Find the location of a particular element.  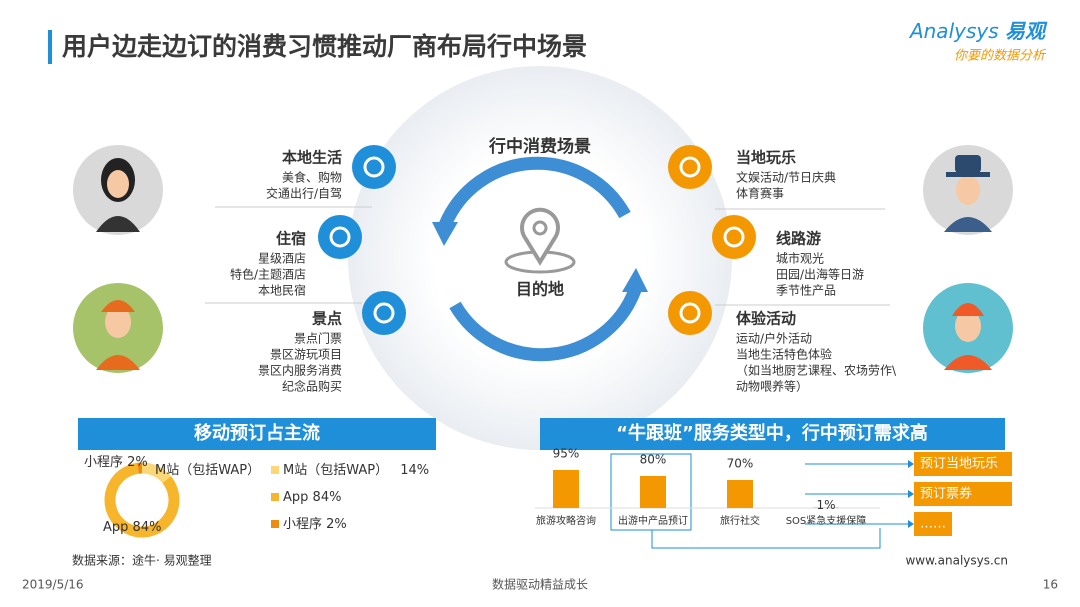

page-number: 16 is located at coordinates (1050, 585).